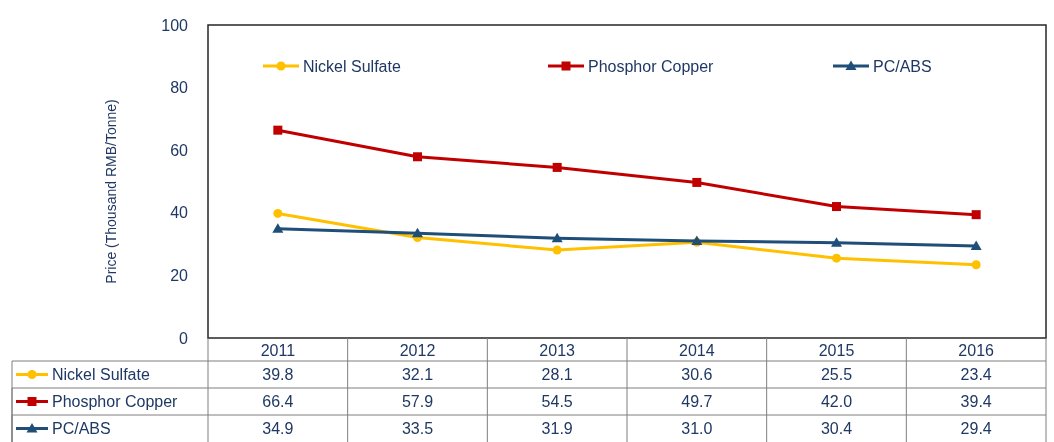 Image resolution: width=1054 pixels, height=442 pixels. What do you see at coordinates (976, 375) in the screenshot?
I see `data-label: 23.4` at bounding box center [976, 375].